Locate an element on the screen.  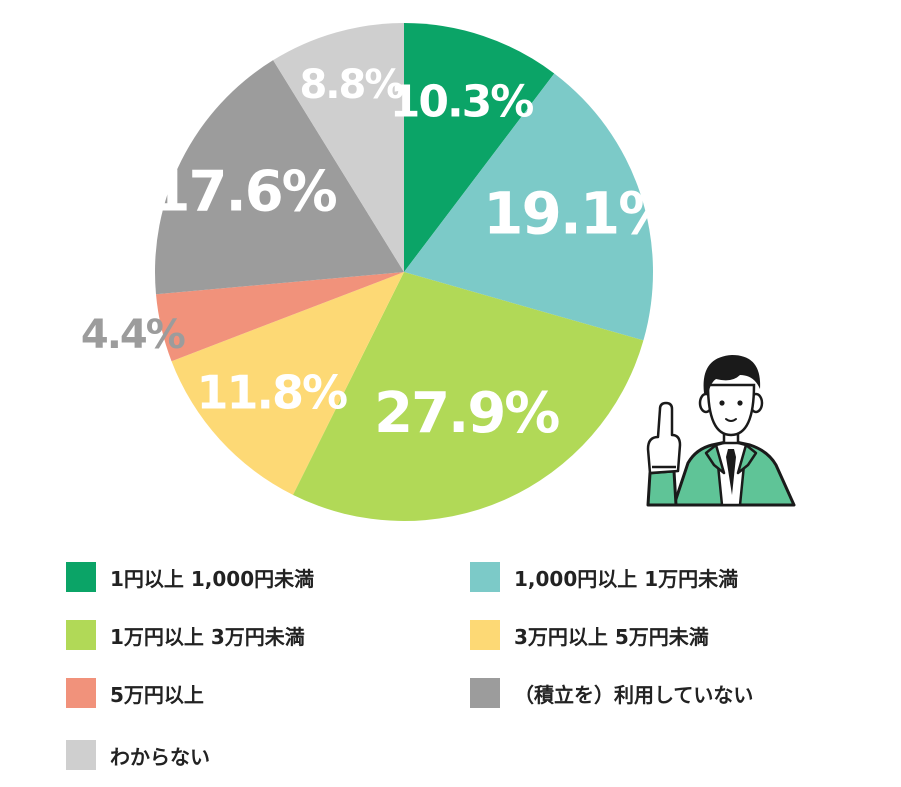
legend-label: （積立を）利用していない is located at coordinates (634, 694).